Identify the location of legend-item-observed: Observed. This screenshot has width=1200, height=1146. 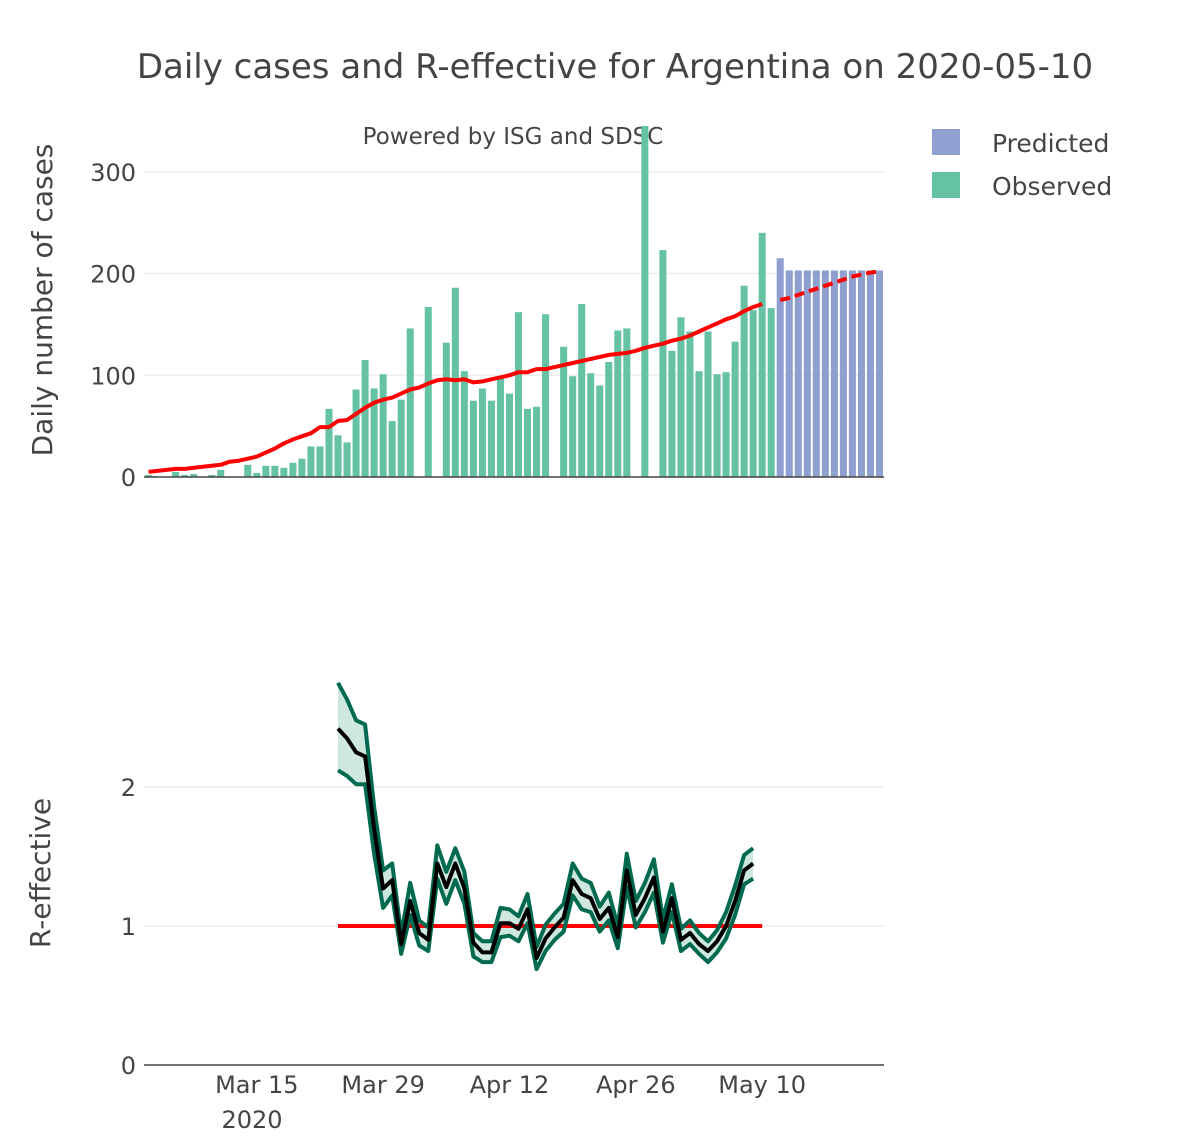
(1022, 186).